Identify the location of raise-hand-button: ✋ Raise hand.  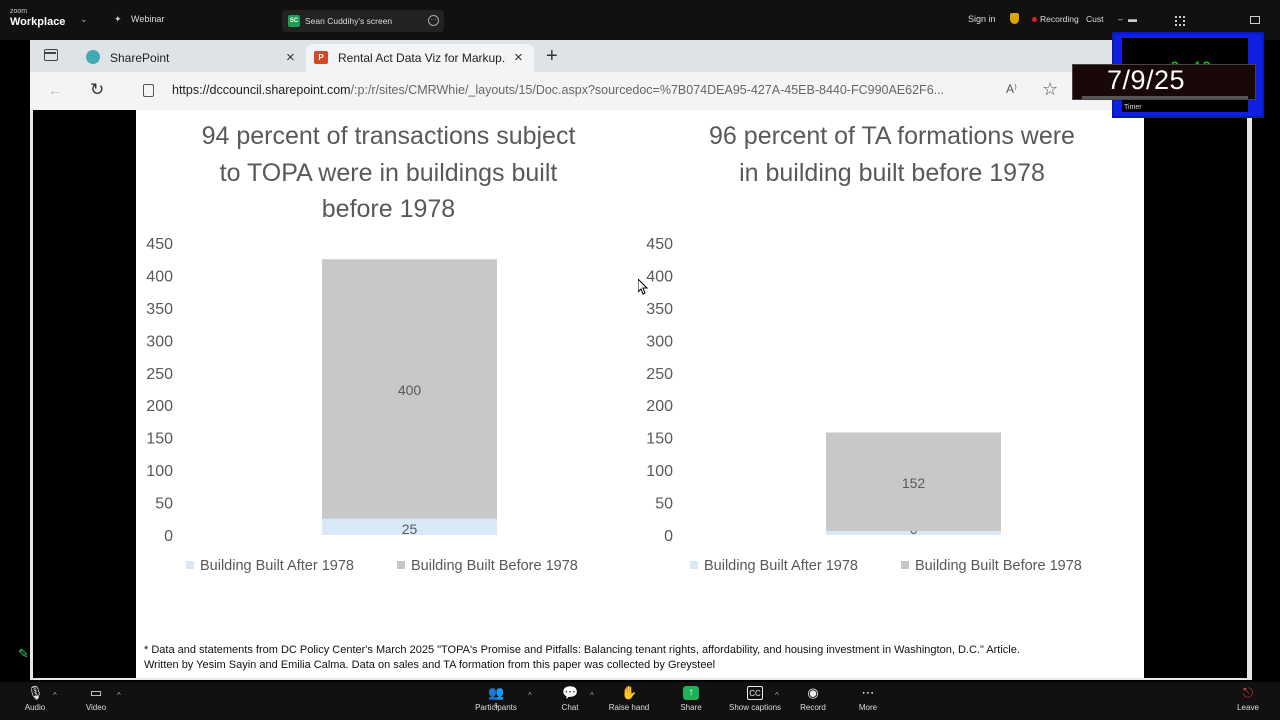
(629, 699).